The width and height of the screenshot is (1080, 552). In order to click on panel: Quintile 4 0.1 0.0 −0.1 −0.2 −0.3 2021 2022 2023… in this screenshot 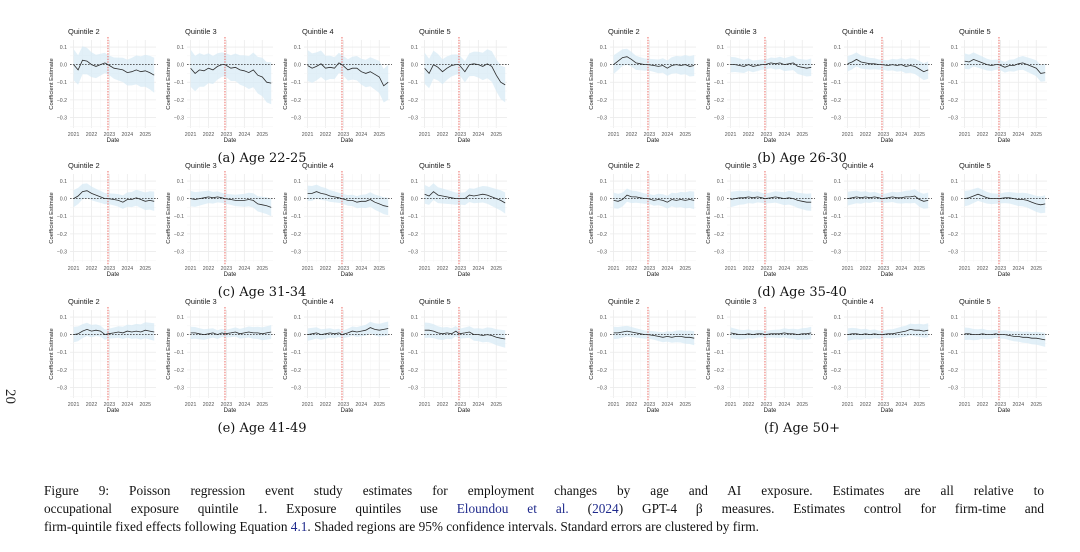, I will do `click(337, 355)`.